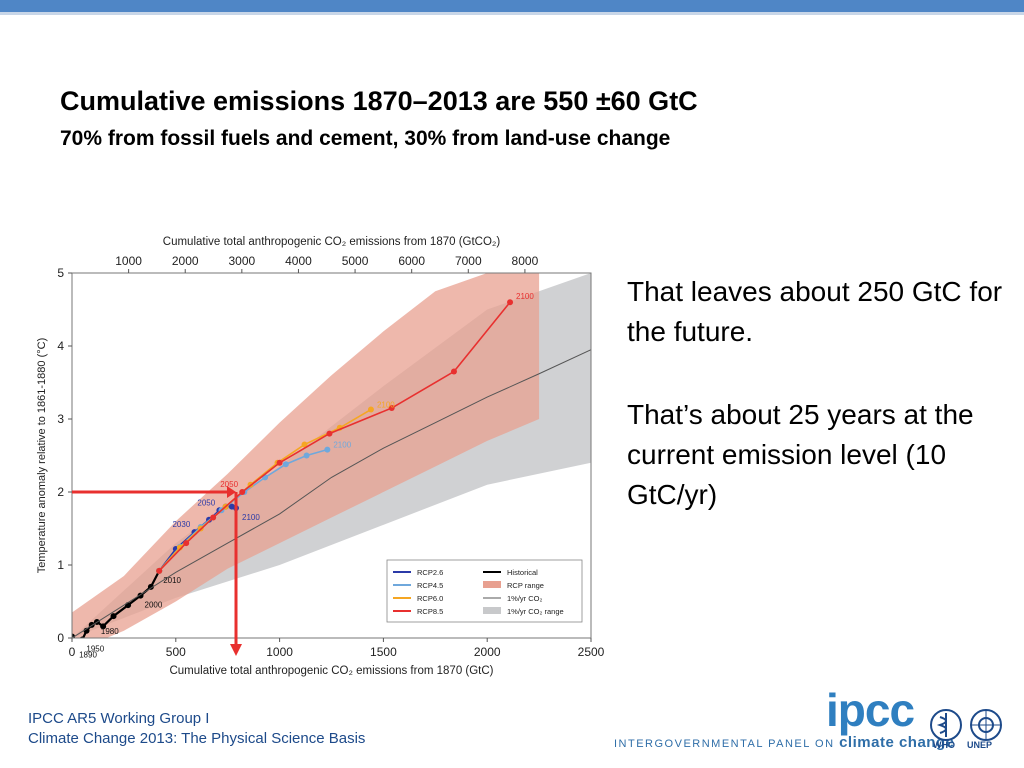 This screenshot has width=1024, height=768. Describe the element at coordinates (522, 572) in the screenshot. I see `legend-label-4: Historical` at that location.